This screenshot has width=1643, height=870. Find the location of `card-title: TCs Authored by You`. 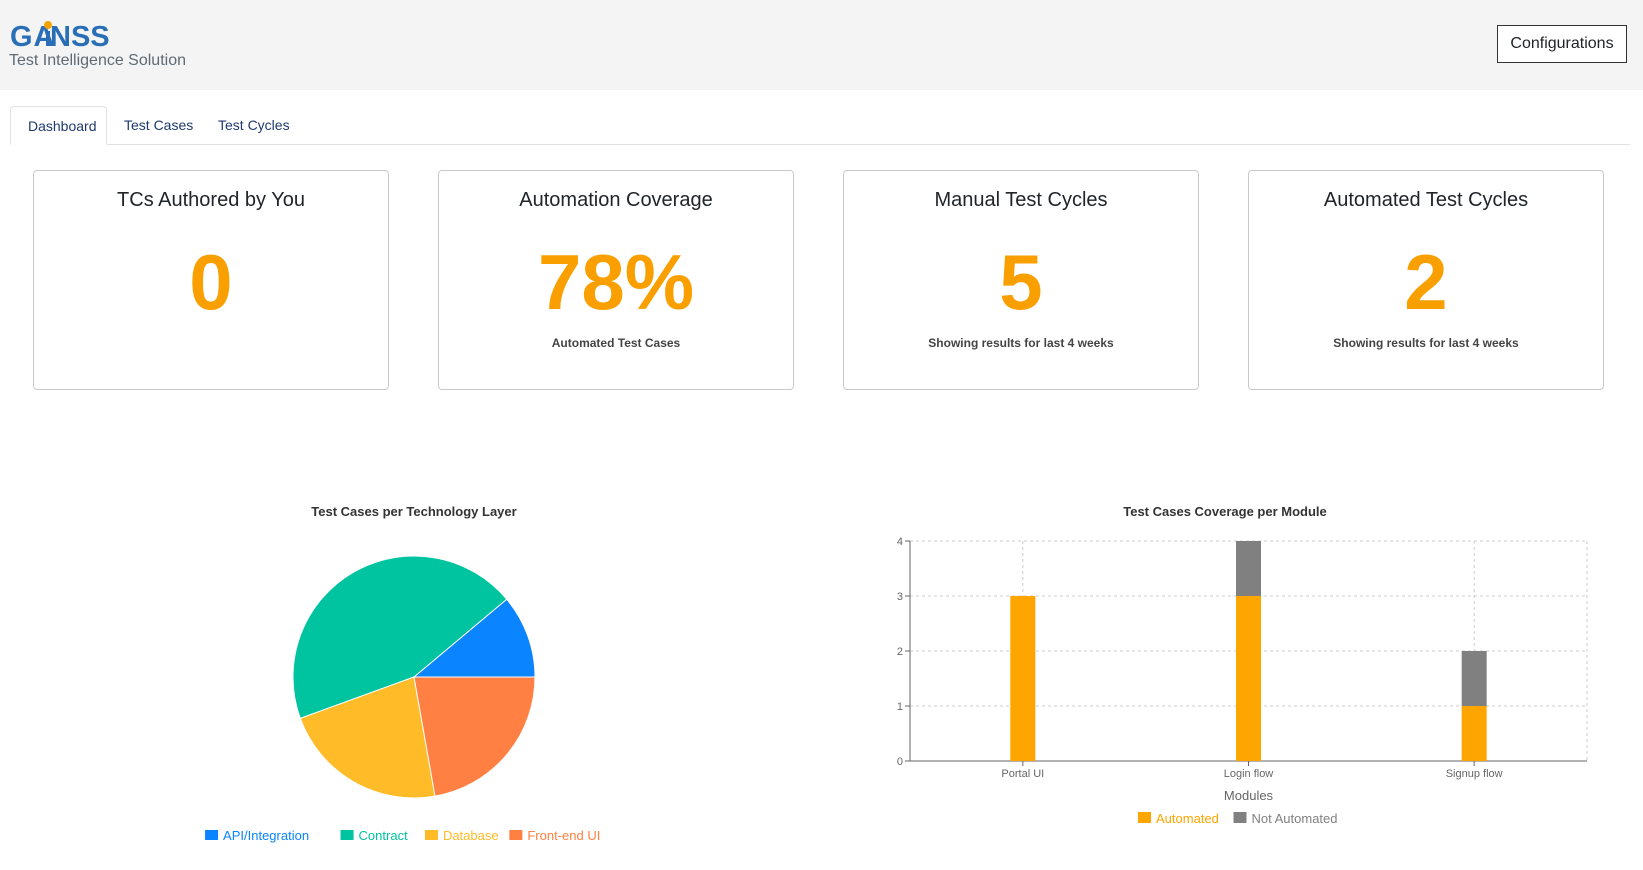

card-title: TCs Authored by You is located at coordinates (211, 200).